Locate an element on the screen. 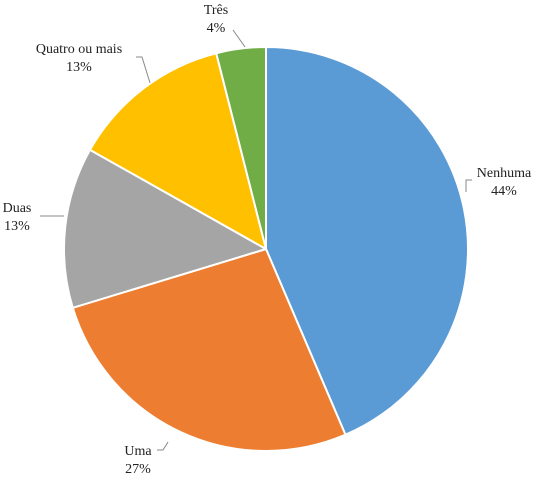 The height and width of the screenshot is (481, 548). pie-slice-duas is located at coordinates (165, 228).